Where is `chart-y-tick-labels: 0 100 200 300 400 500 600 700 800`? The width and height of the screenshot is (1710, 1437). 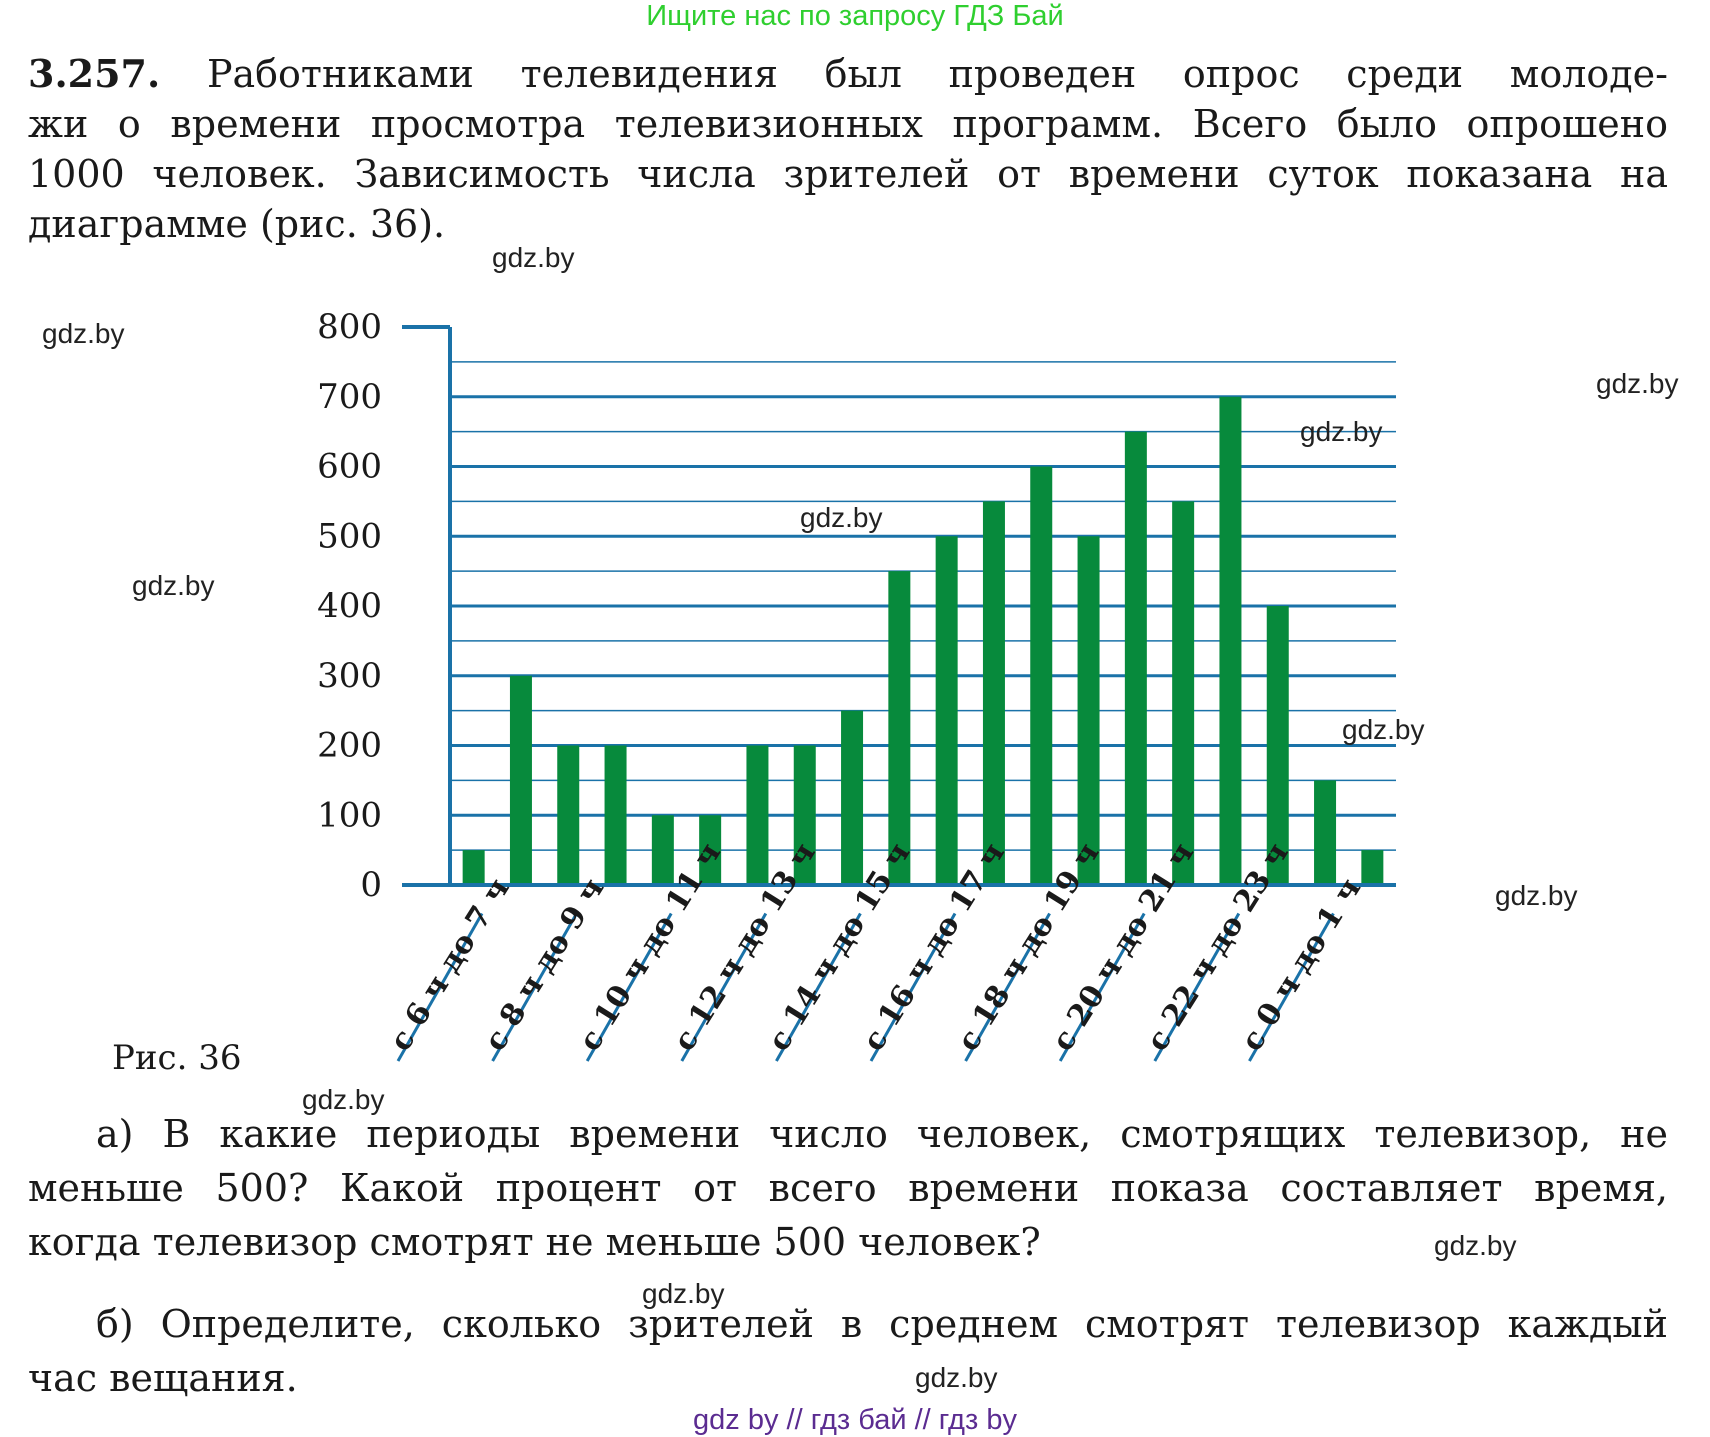
chart-y-tick-labels: 0 100 200 300 400 500 600 700 800 is located at coordinates (349, 606).